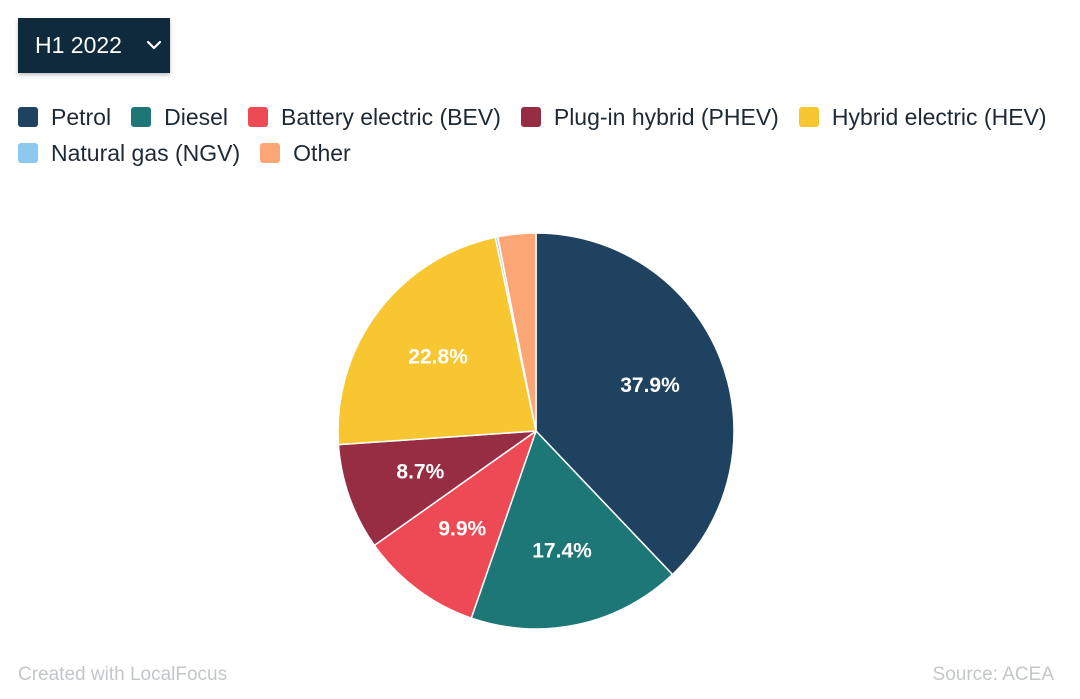  I want to click on slice-value-label: 37.9%, so click(650, 385).